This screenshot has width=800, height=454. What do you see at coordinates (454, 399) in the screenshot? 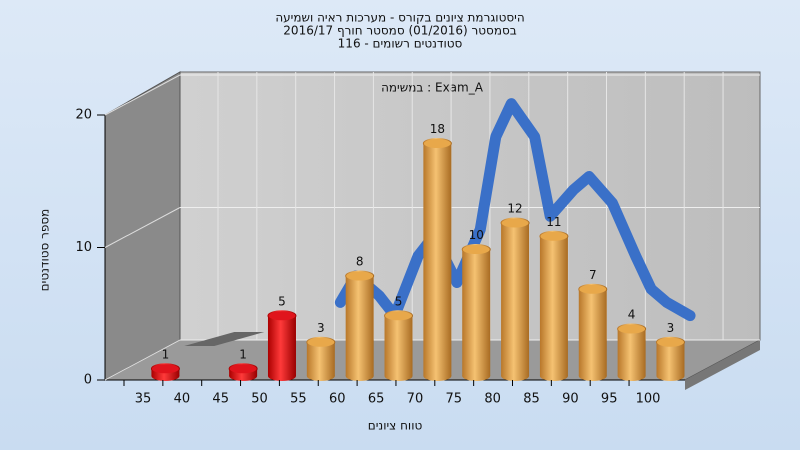
I see `x-tick-label: 75` at bounding box center [454, 399].